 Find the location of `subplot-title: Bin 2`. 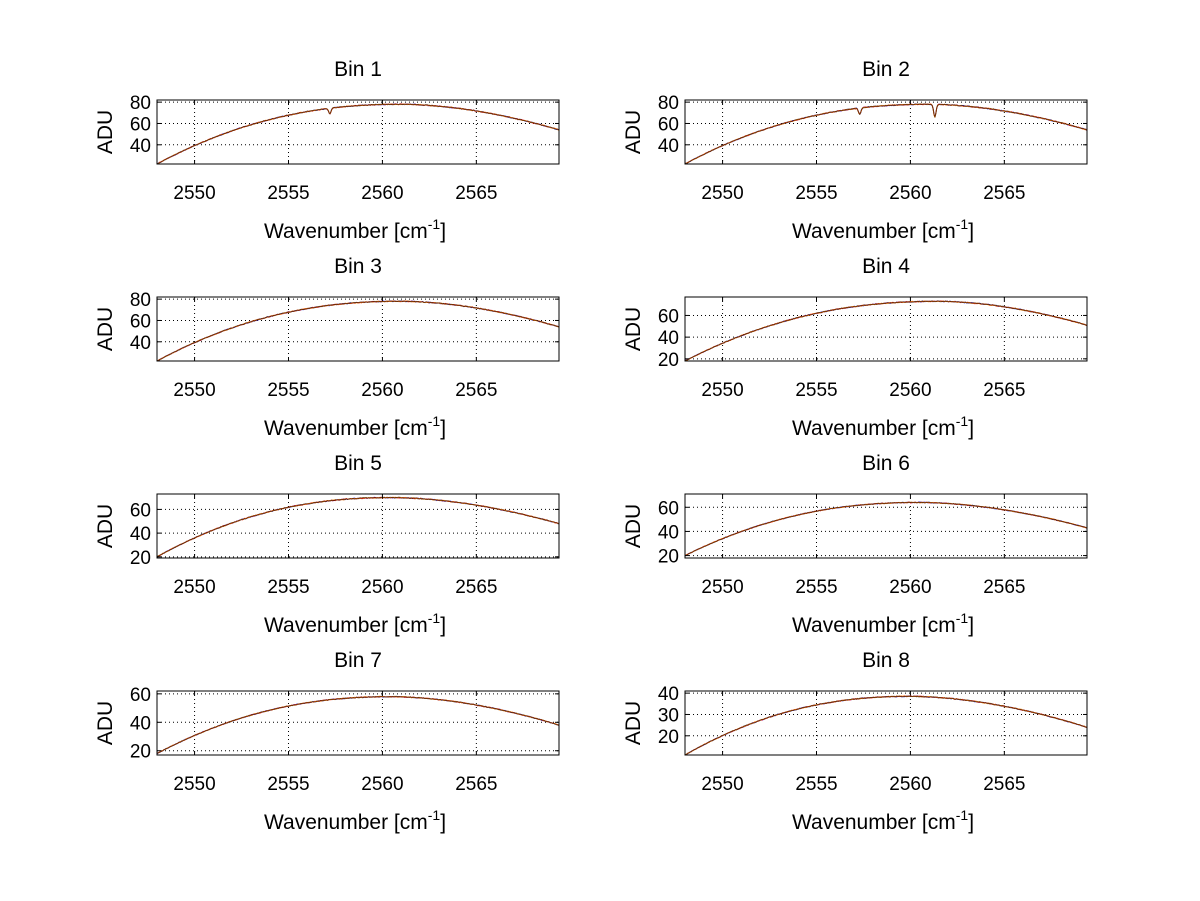

subplot-title: Bin 2 is located at coordinates (886, 69).